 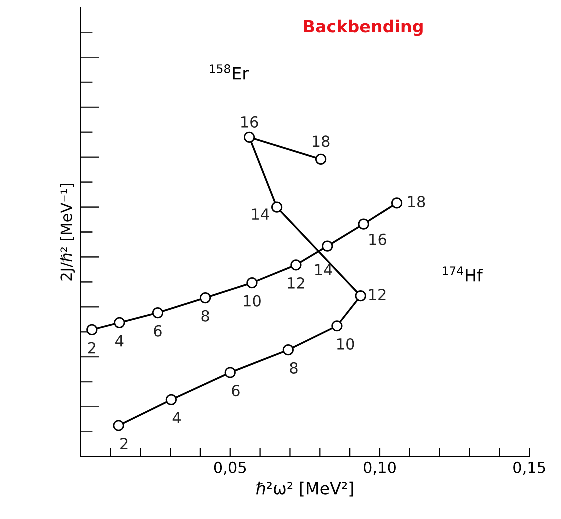 I want to click on chart-title: Backbending, so click(x=363, y=28).